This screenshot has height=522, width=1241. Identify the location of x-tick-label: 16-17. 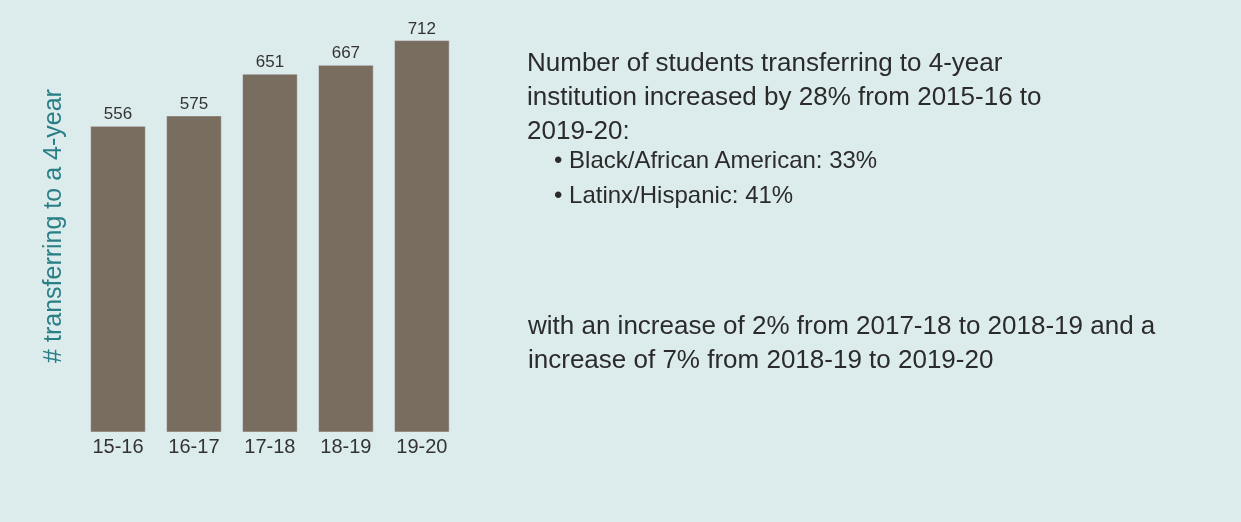
(194, 446).